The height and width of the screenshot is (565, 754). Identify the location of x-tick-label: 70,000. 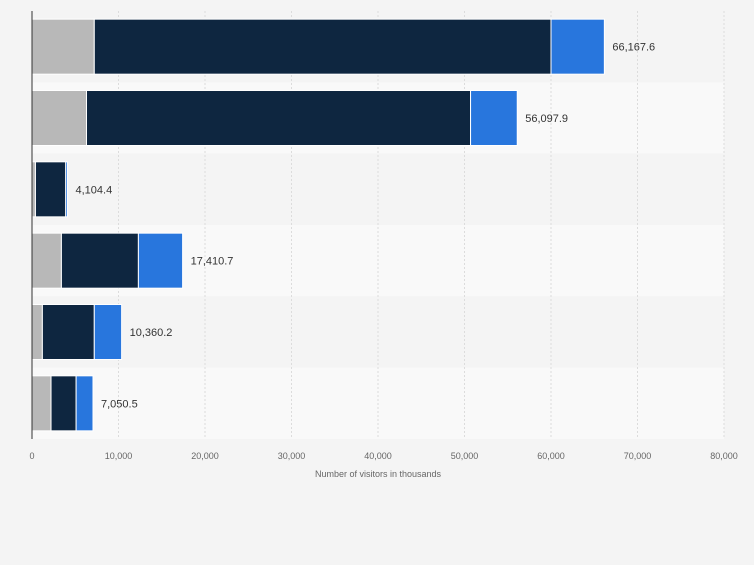
(638, 456).